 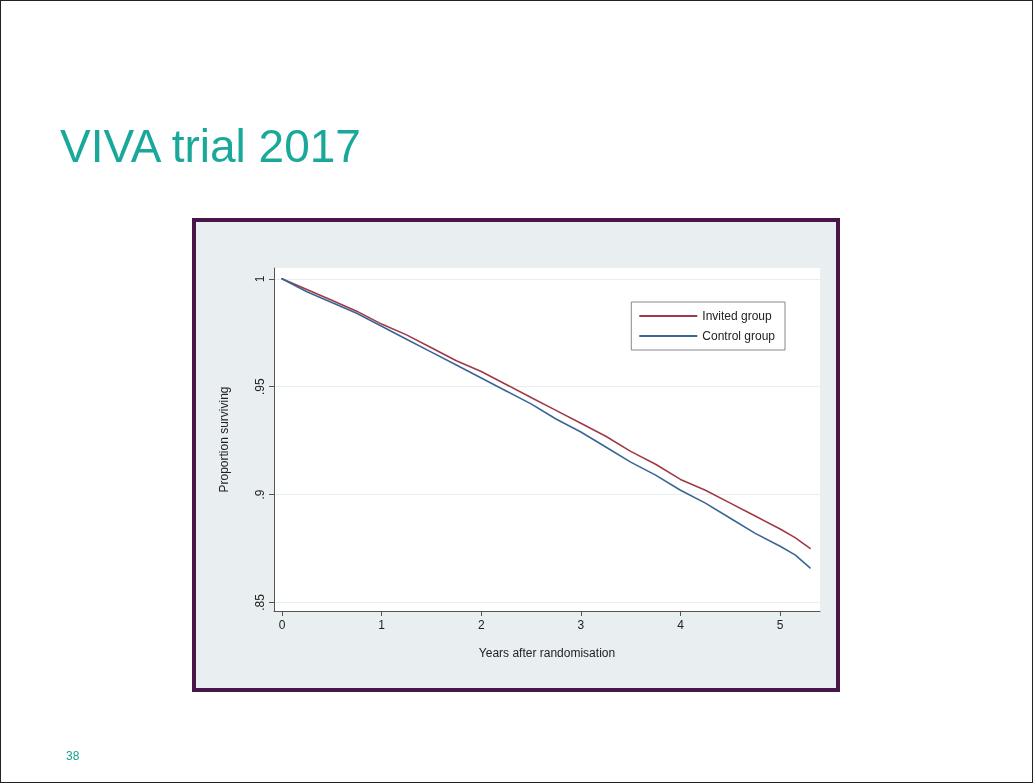 I want to click on y-tick-label: .95, so click(x=260, y=386).